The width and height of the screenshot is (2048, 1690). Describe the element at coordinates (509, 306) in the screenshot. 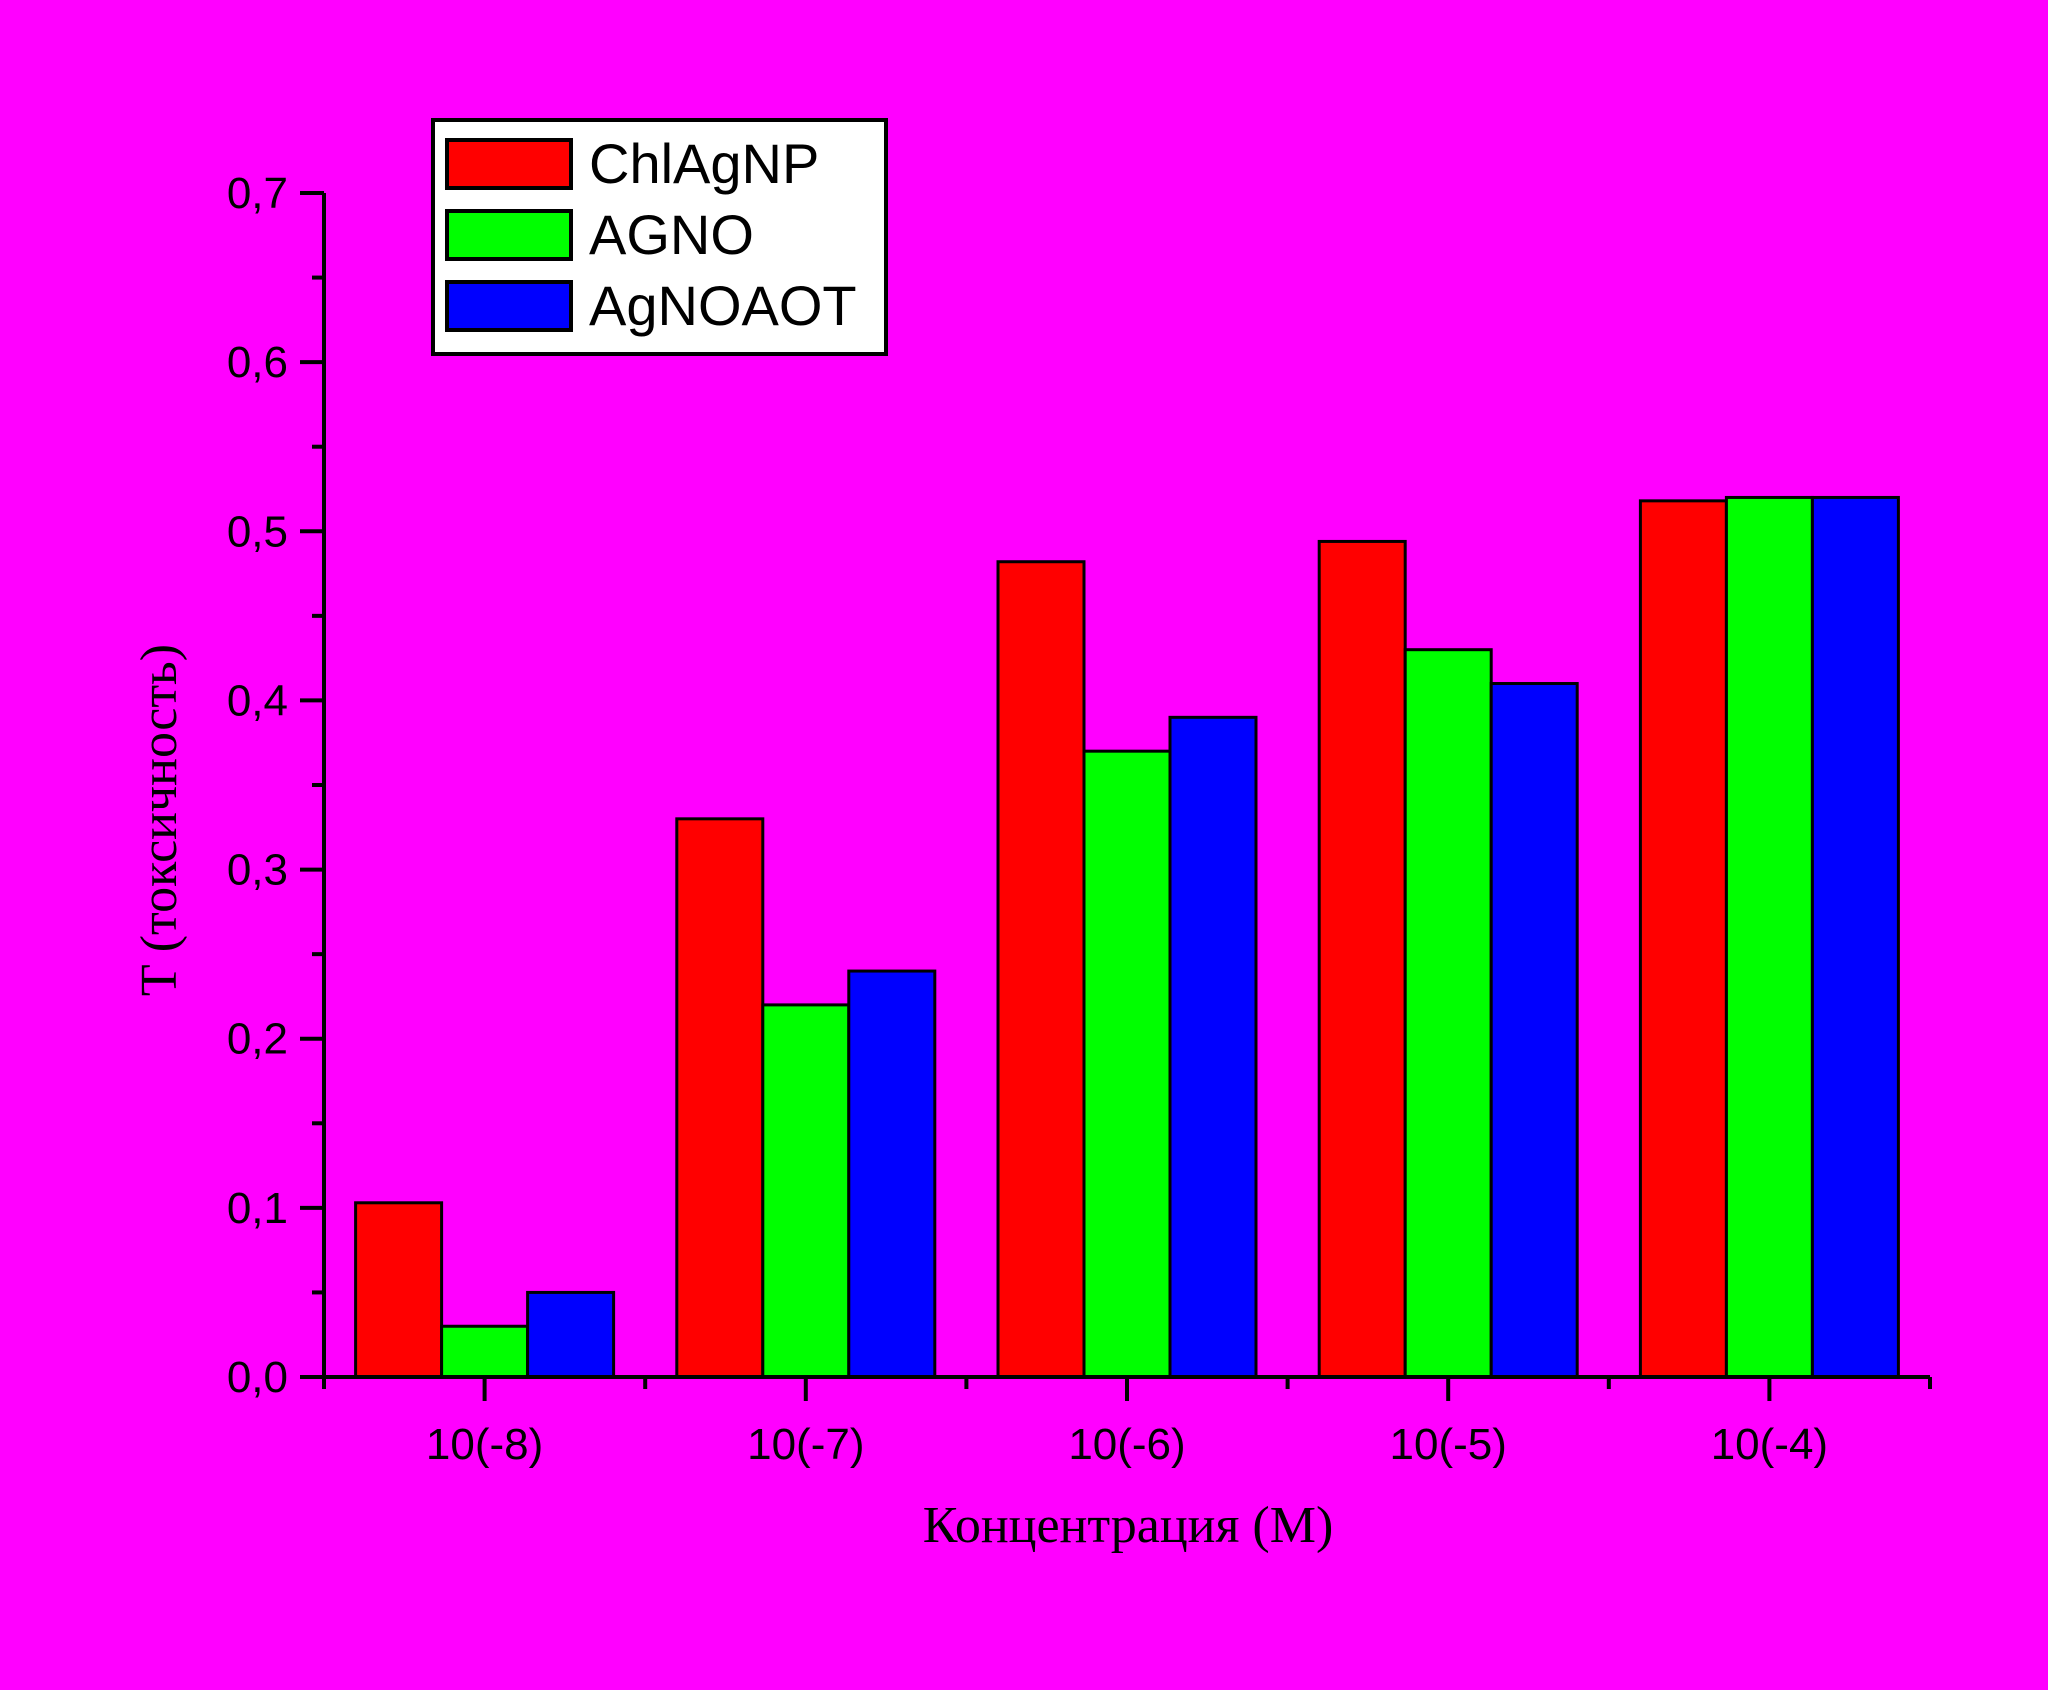

I see `legend-swatch-agnoaot` at that location.